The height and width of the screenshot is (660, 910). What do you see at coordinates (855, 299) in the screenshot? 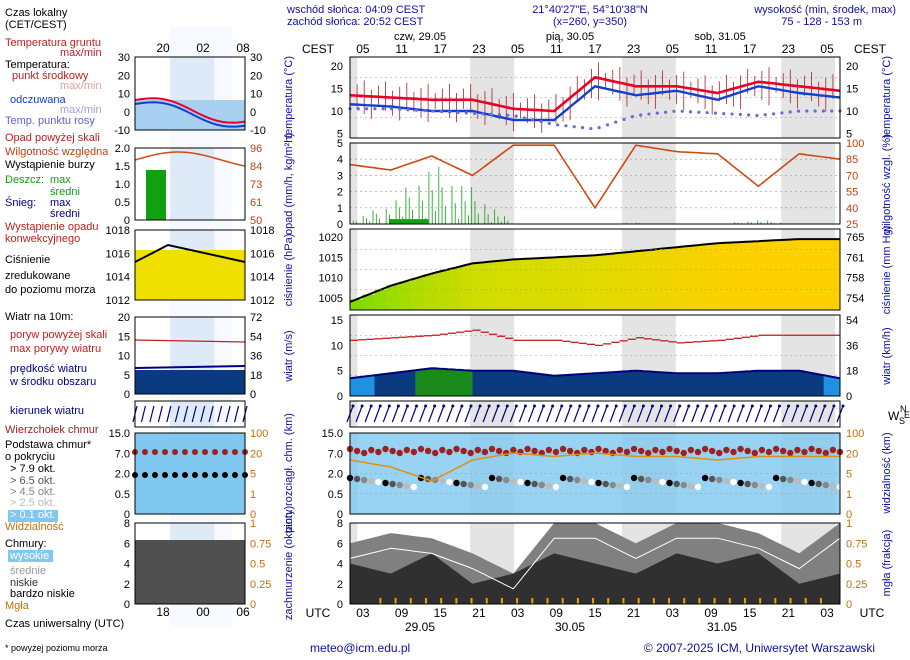
I see `pressure-tick-mmhg: 754` at bounding box center [855, 299].